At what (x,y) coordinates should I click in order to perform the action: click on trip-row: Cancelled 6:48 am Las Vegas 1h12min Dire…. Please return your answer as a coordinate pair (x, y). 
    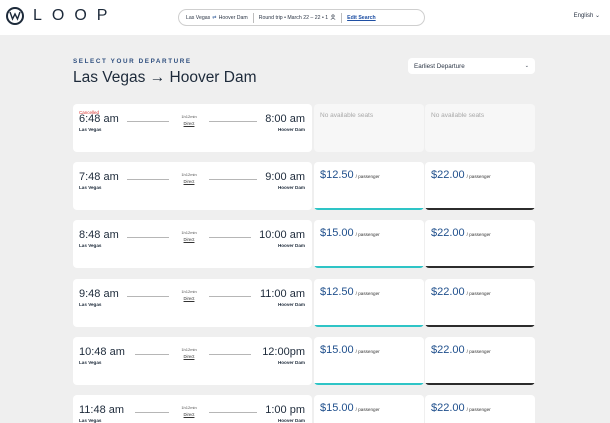
    Looking at the image, I should click on (304, 128).